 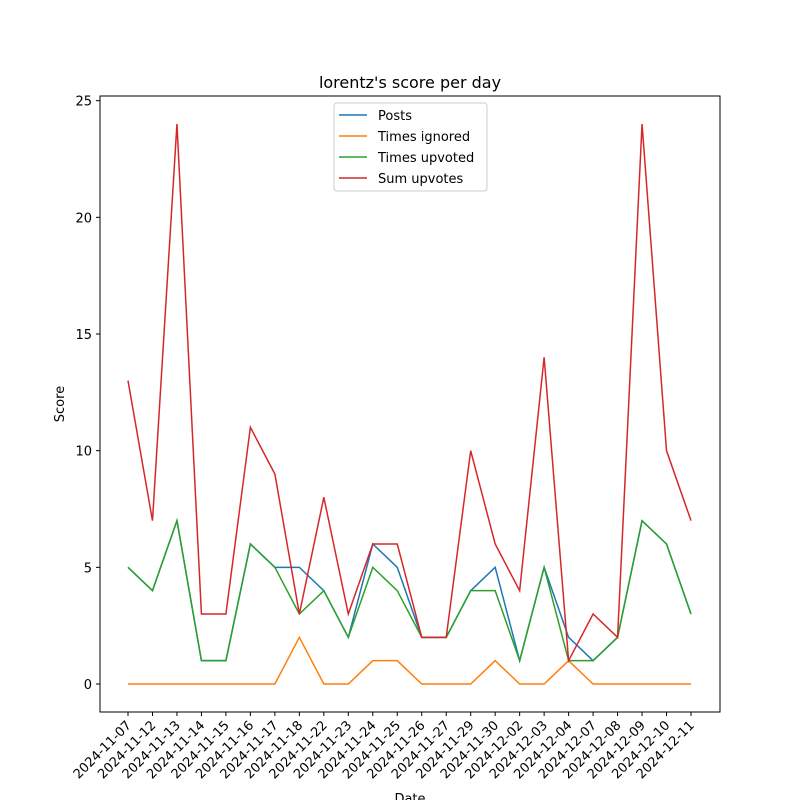 What do you see at coordinates (409, 796) in the screenshot?
I see `x-axis-label: Date` at bounding box center [409, 796].